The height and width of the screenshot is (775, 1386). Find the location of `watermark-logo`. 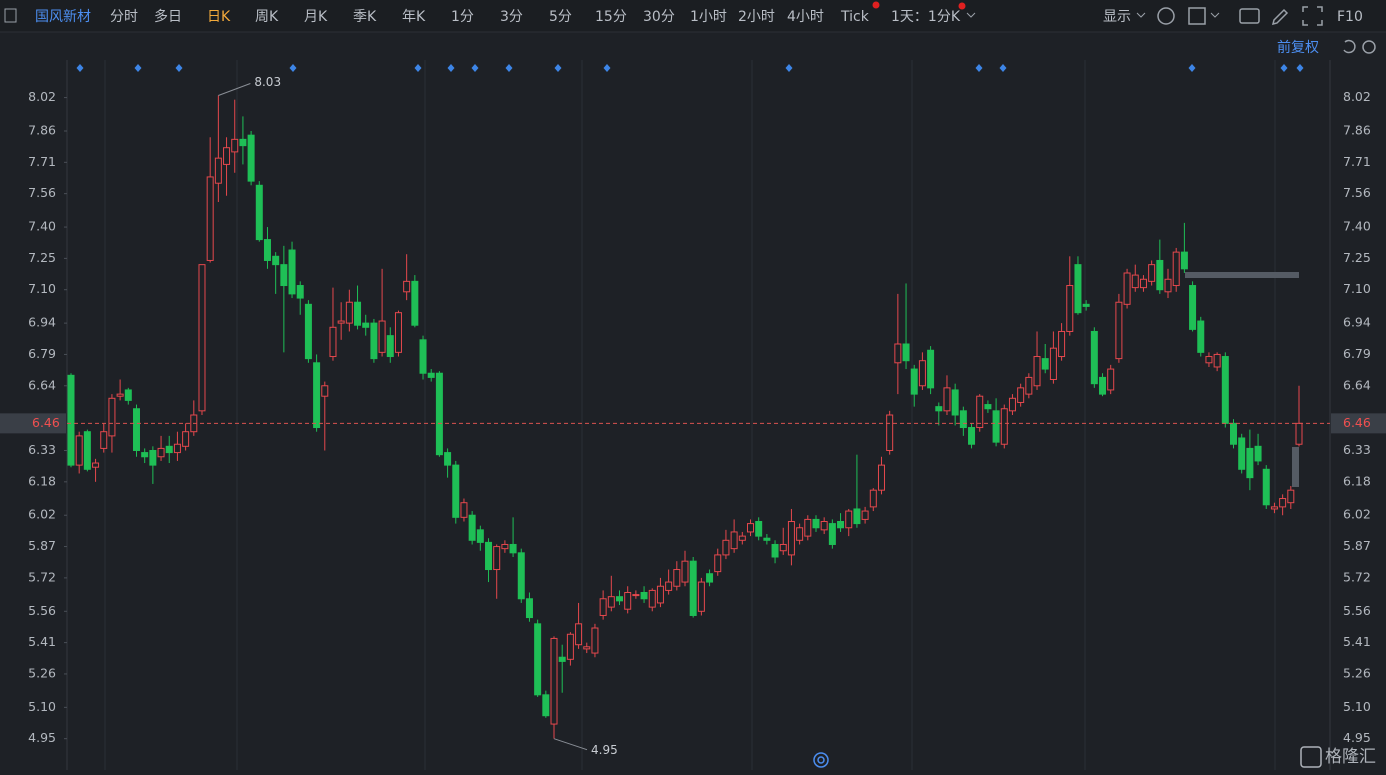

watermark-logo is located at coordinates (1311, 757).